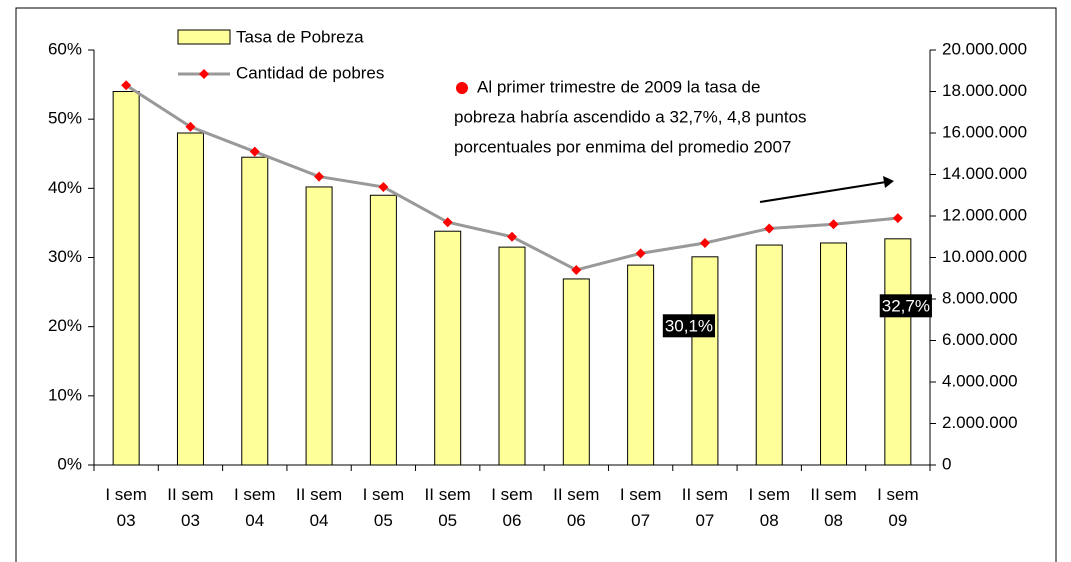 The image size is (1071, 562). Describe the element at coordinates (980, 339) in the screenshot. I see `y2-tick-label: 6.000.000` at that location.